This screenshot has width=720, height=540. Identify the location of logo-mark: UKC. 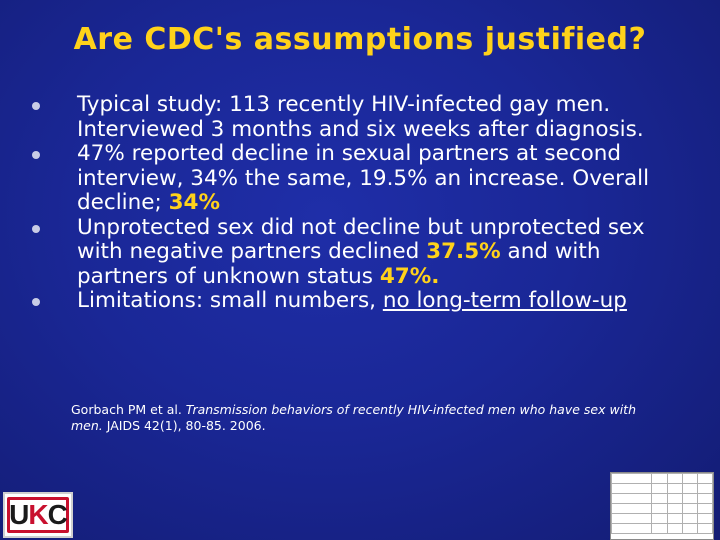
(38, 515).